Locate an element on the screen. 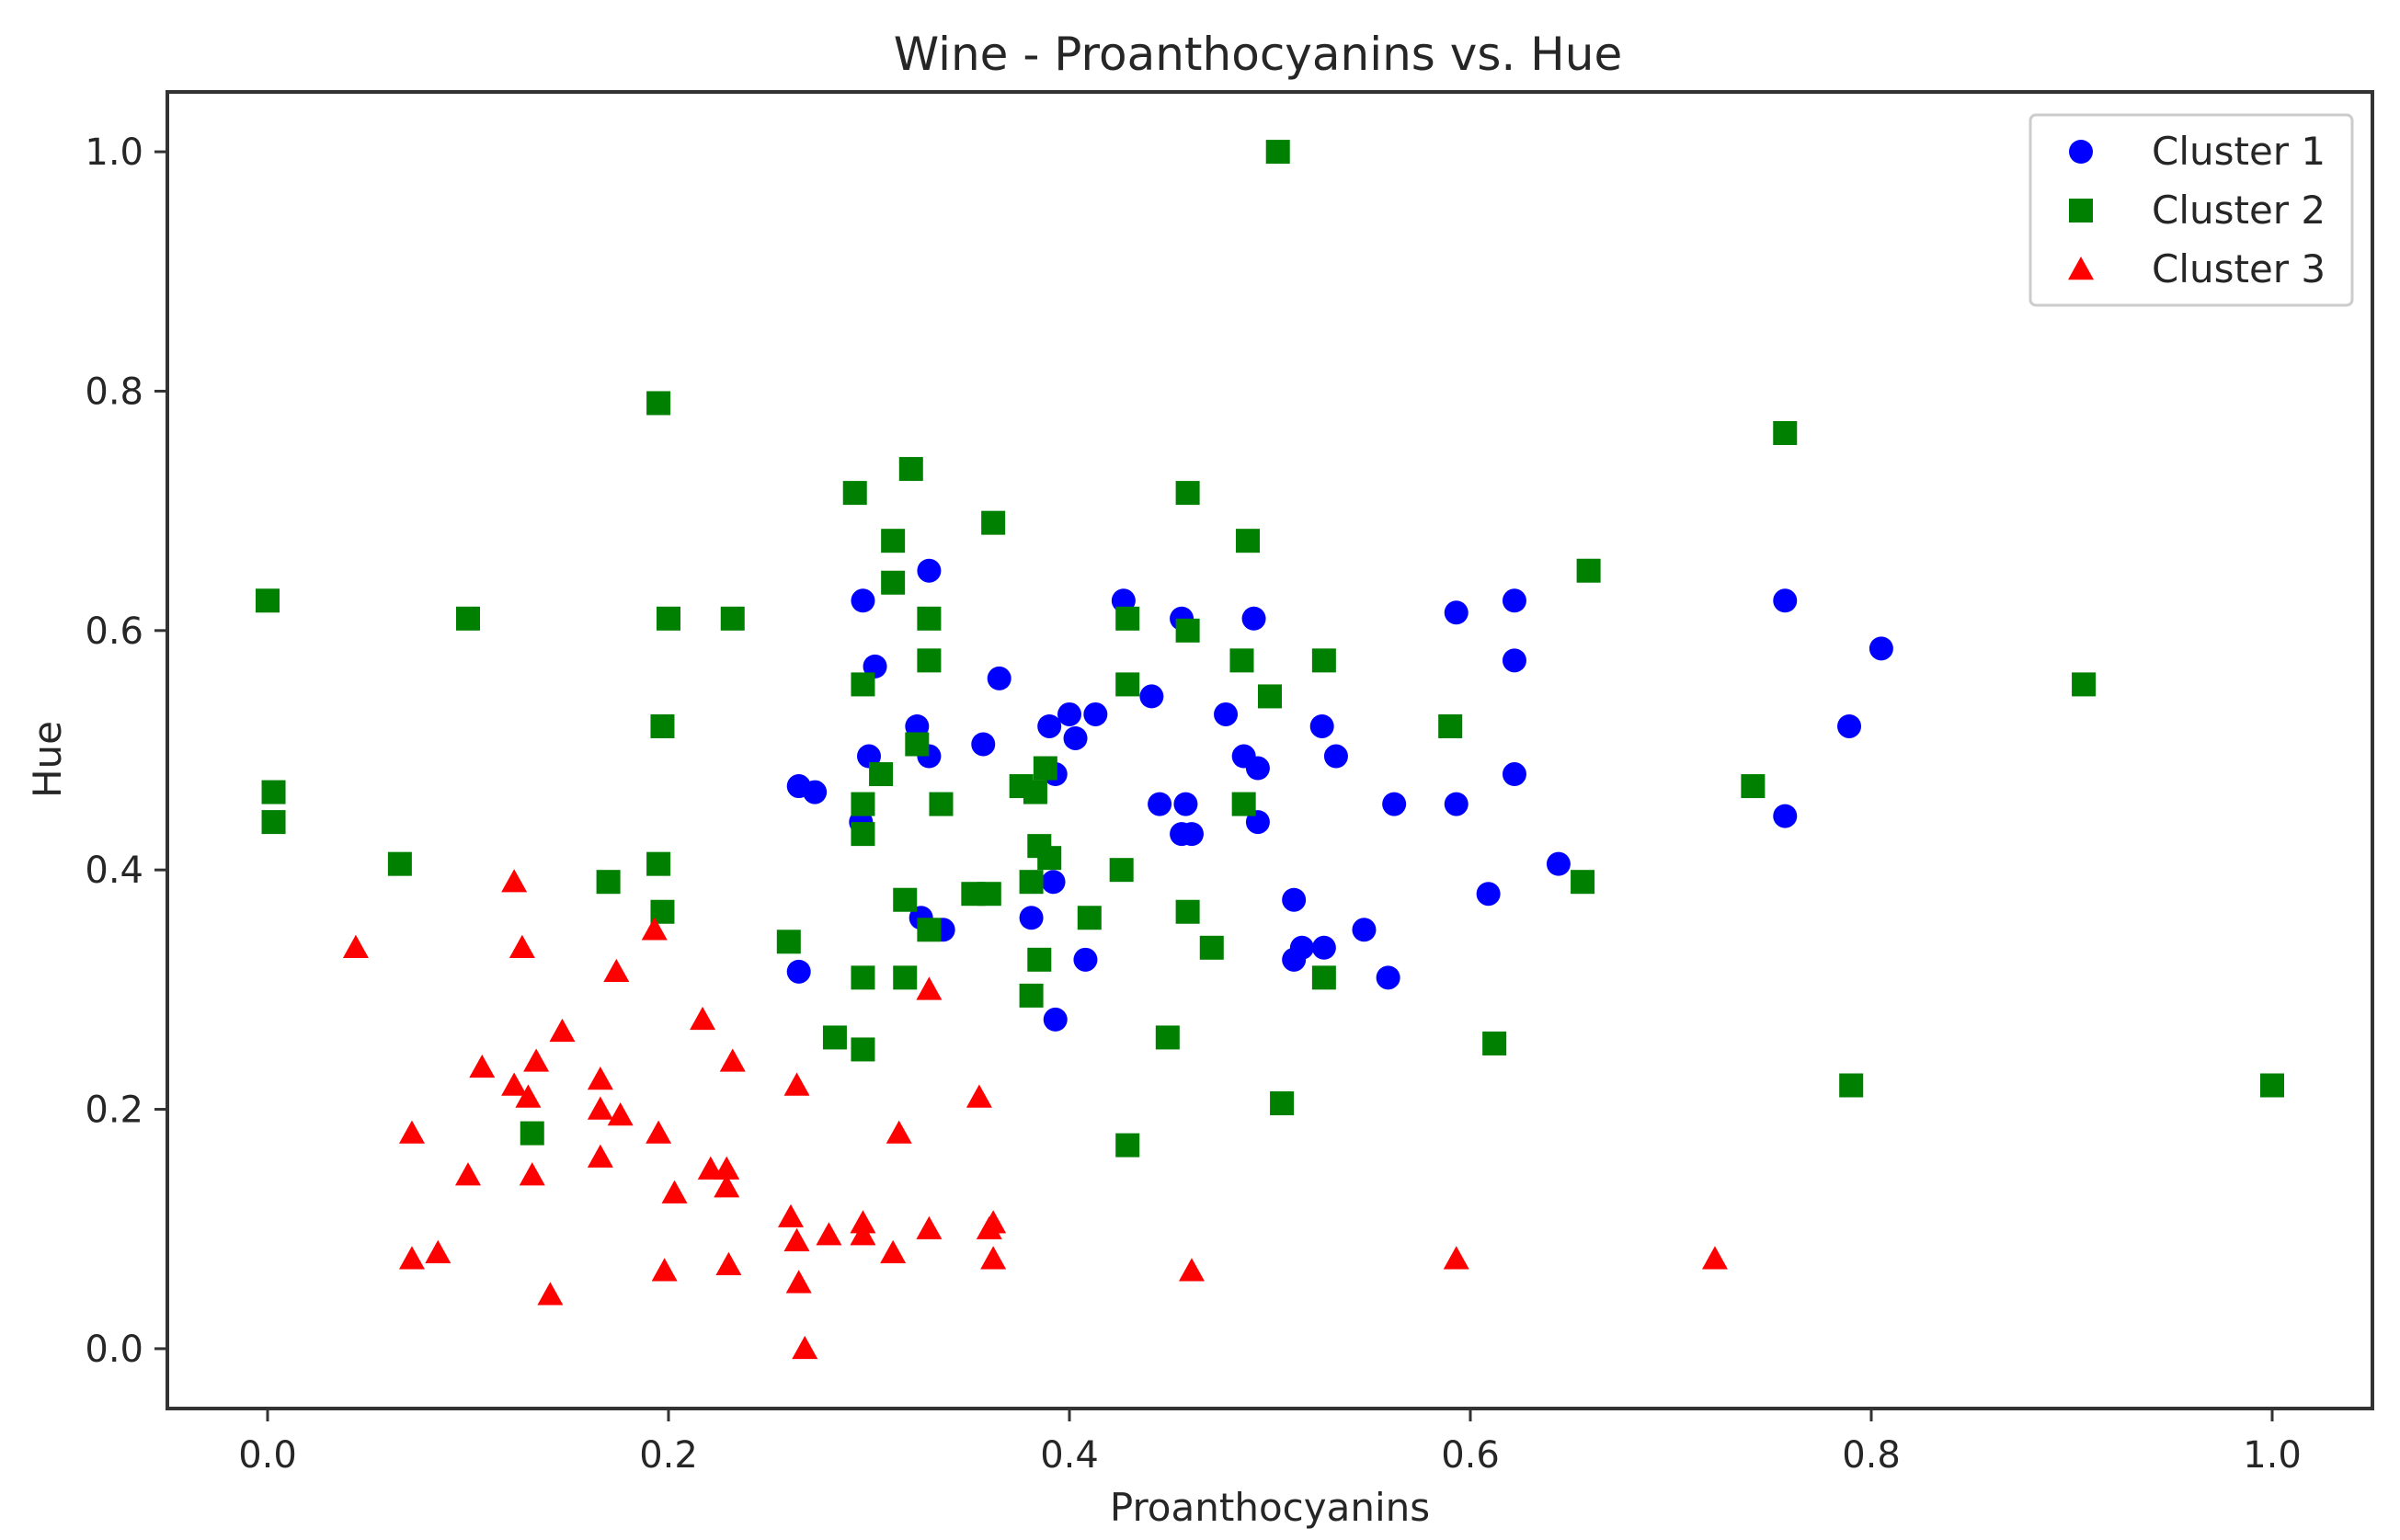 The image size is (2400, 1540). legend-label: Cluster 3 is located at coordinates (2239, 268).